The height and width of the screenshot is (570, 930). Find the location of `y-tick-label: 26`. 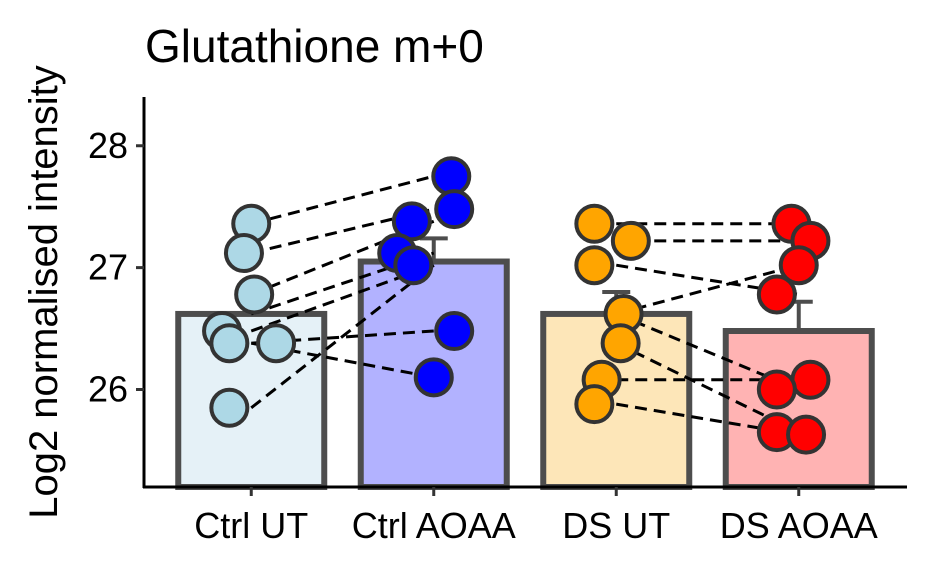

y-tick-label: 26 is located at coordinates (108, 389).